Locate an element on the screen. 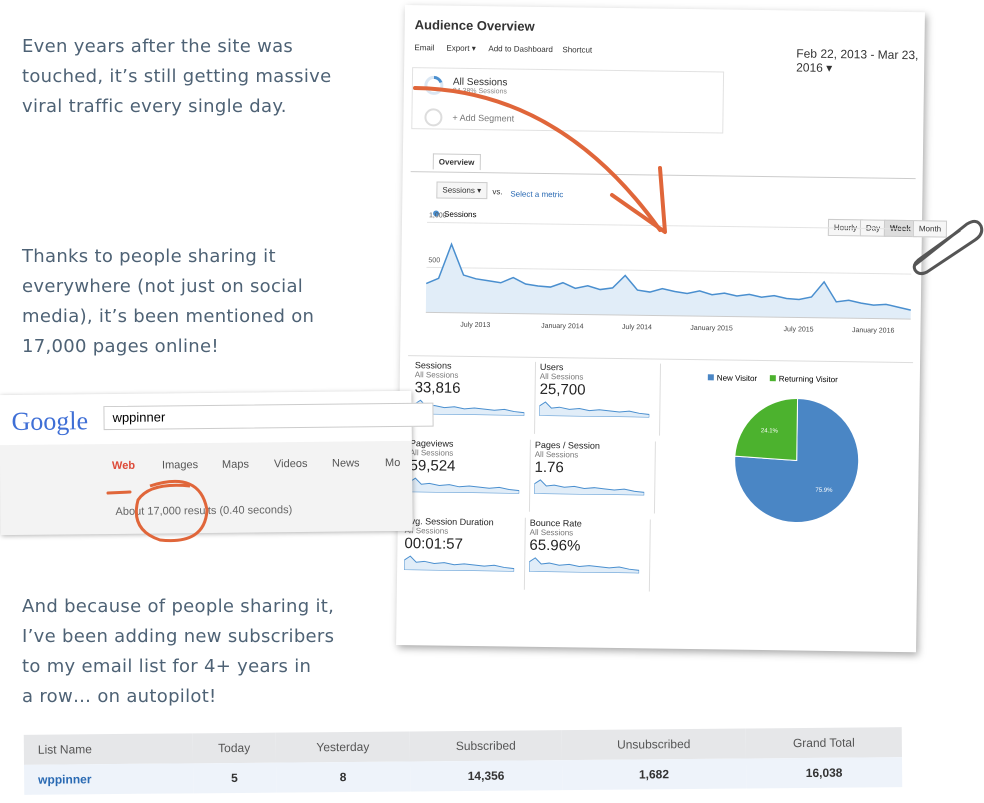 The height and width of the screenshot is (803, 984). x-tick-label: July 2015 is located at coordinates (799, 329).